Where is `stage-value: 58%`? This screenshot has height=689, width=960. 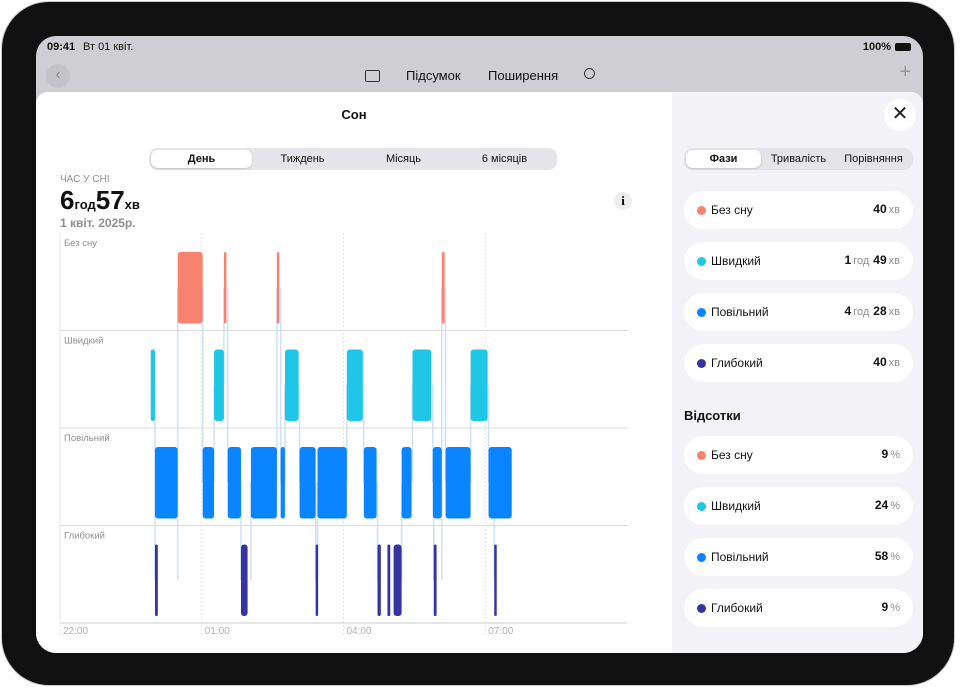 stage-value: 58% is located at coordinates (887, 556).